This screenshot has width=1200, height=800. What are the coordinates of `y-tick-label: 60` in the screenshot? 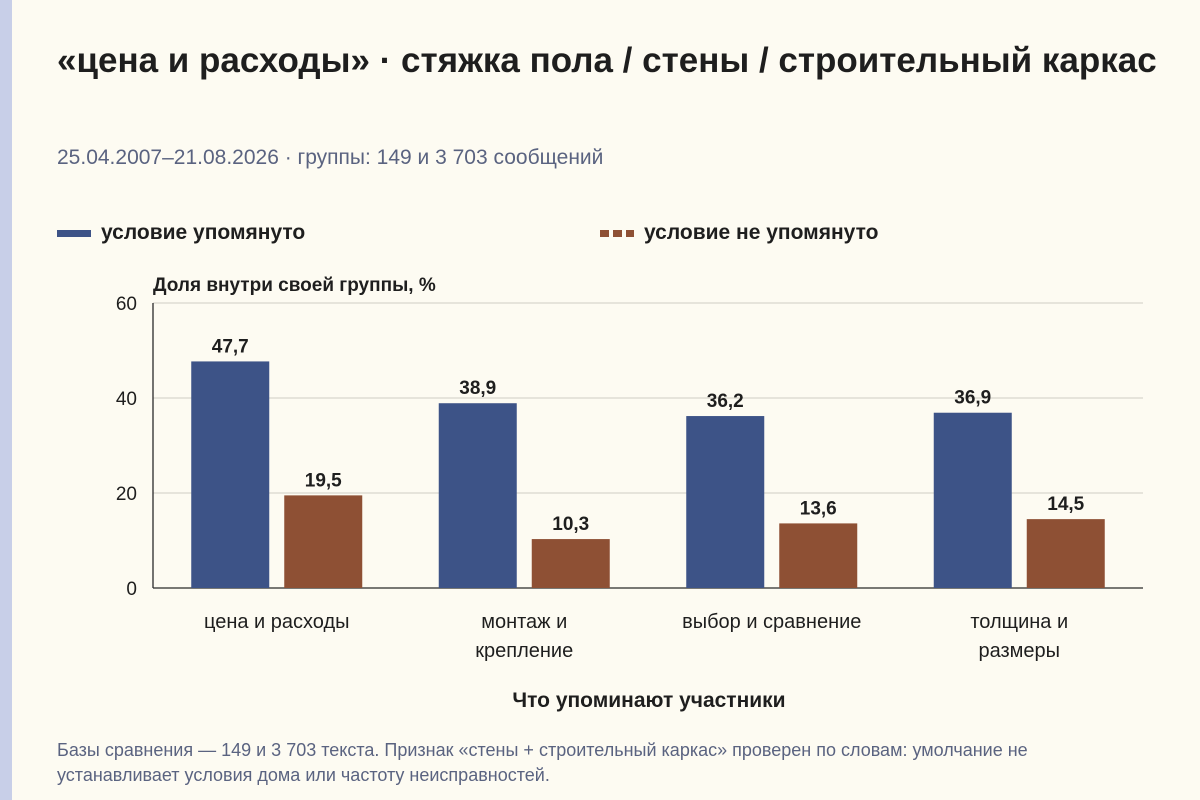 It's located at (126, 304).